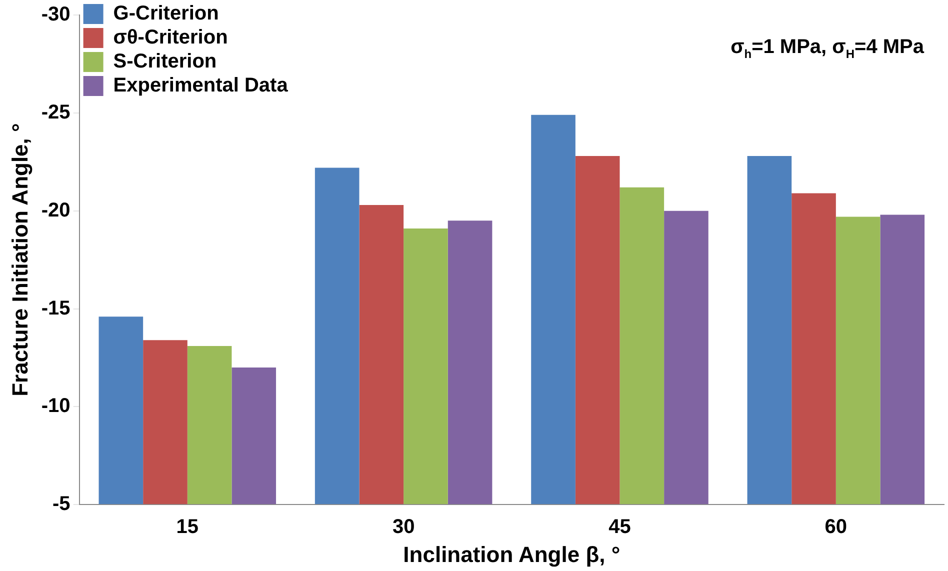 The width and height of the screenshot is (948, 571). What do you see at coordinates (511, 554) in the screenshot?
I see `x-axis-title: Inclination Angle β, °` at bounding box center [511, 554].